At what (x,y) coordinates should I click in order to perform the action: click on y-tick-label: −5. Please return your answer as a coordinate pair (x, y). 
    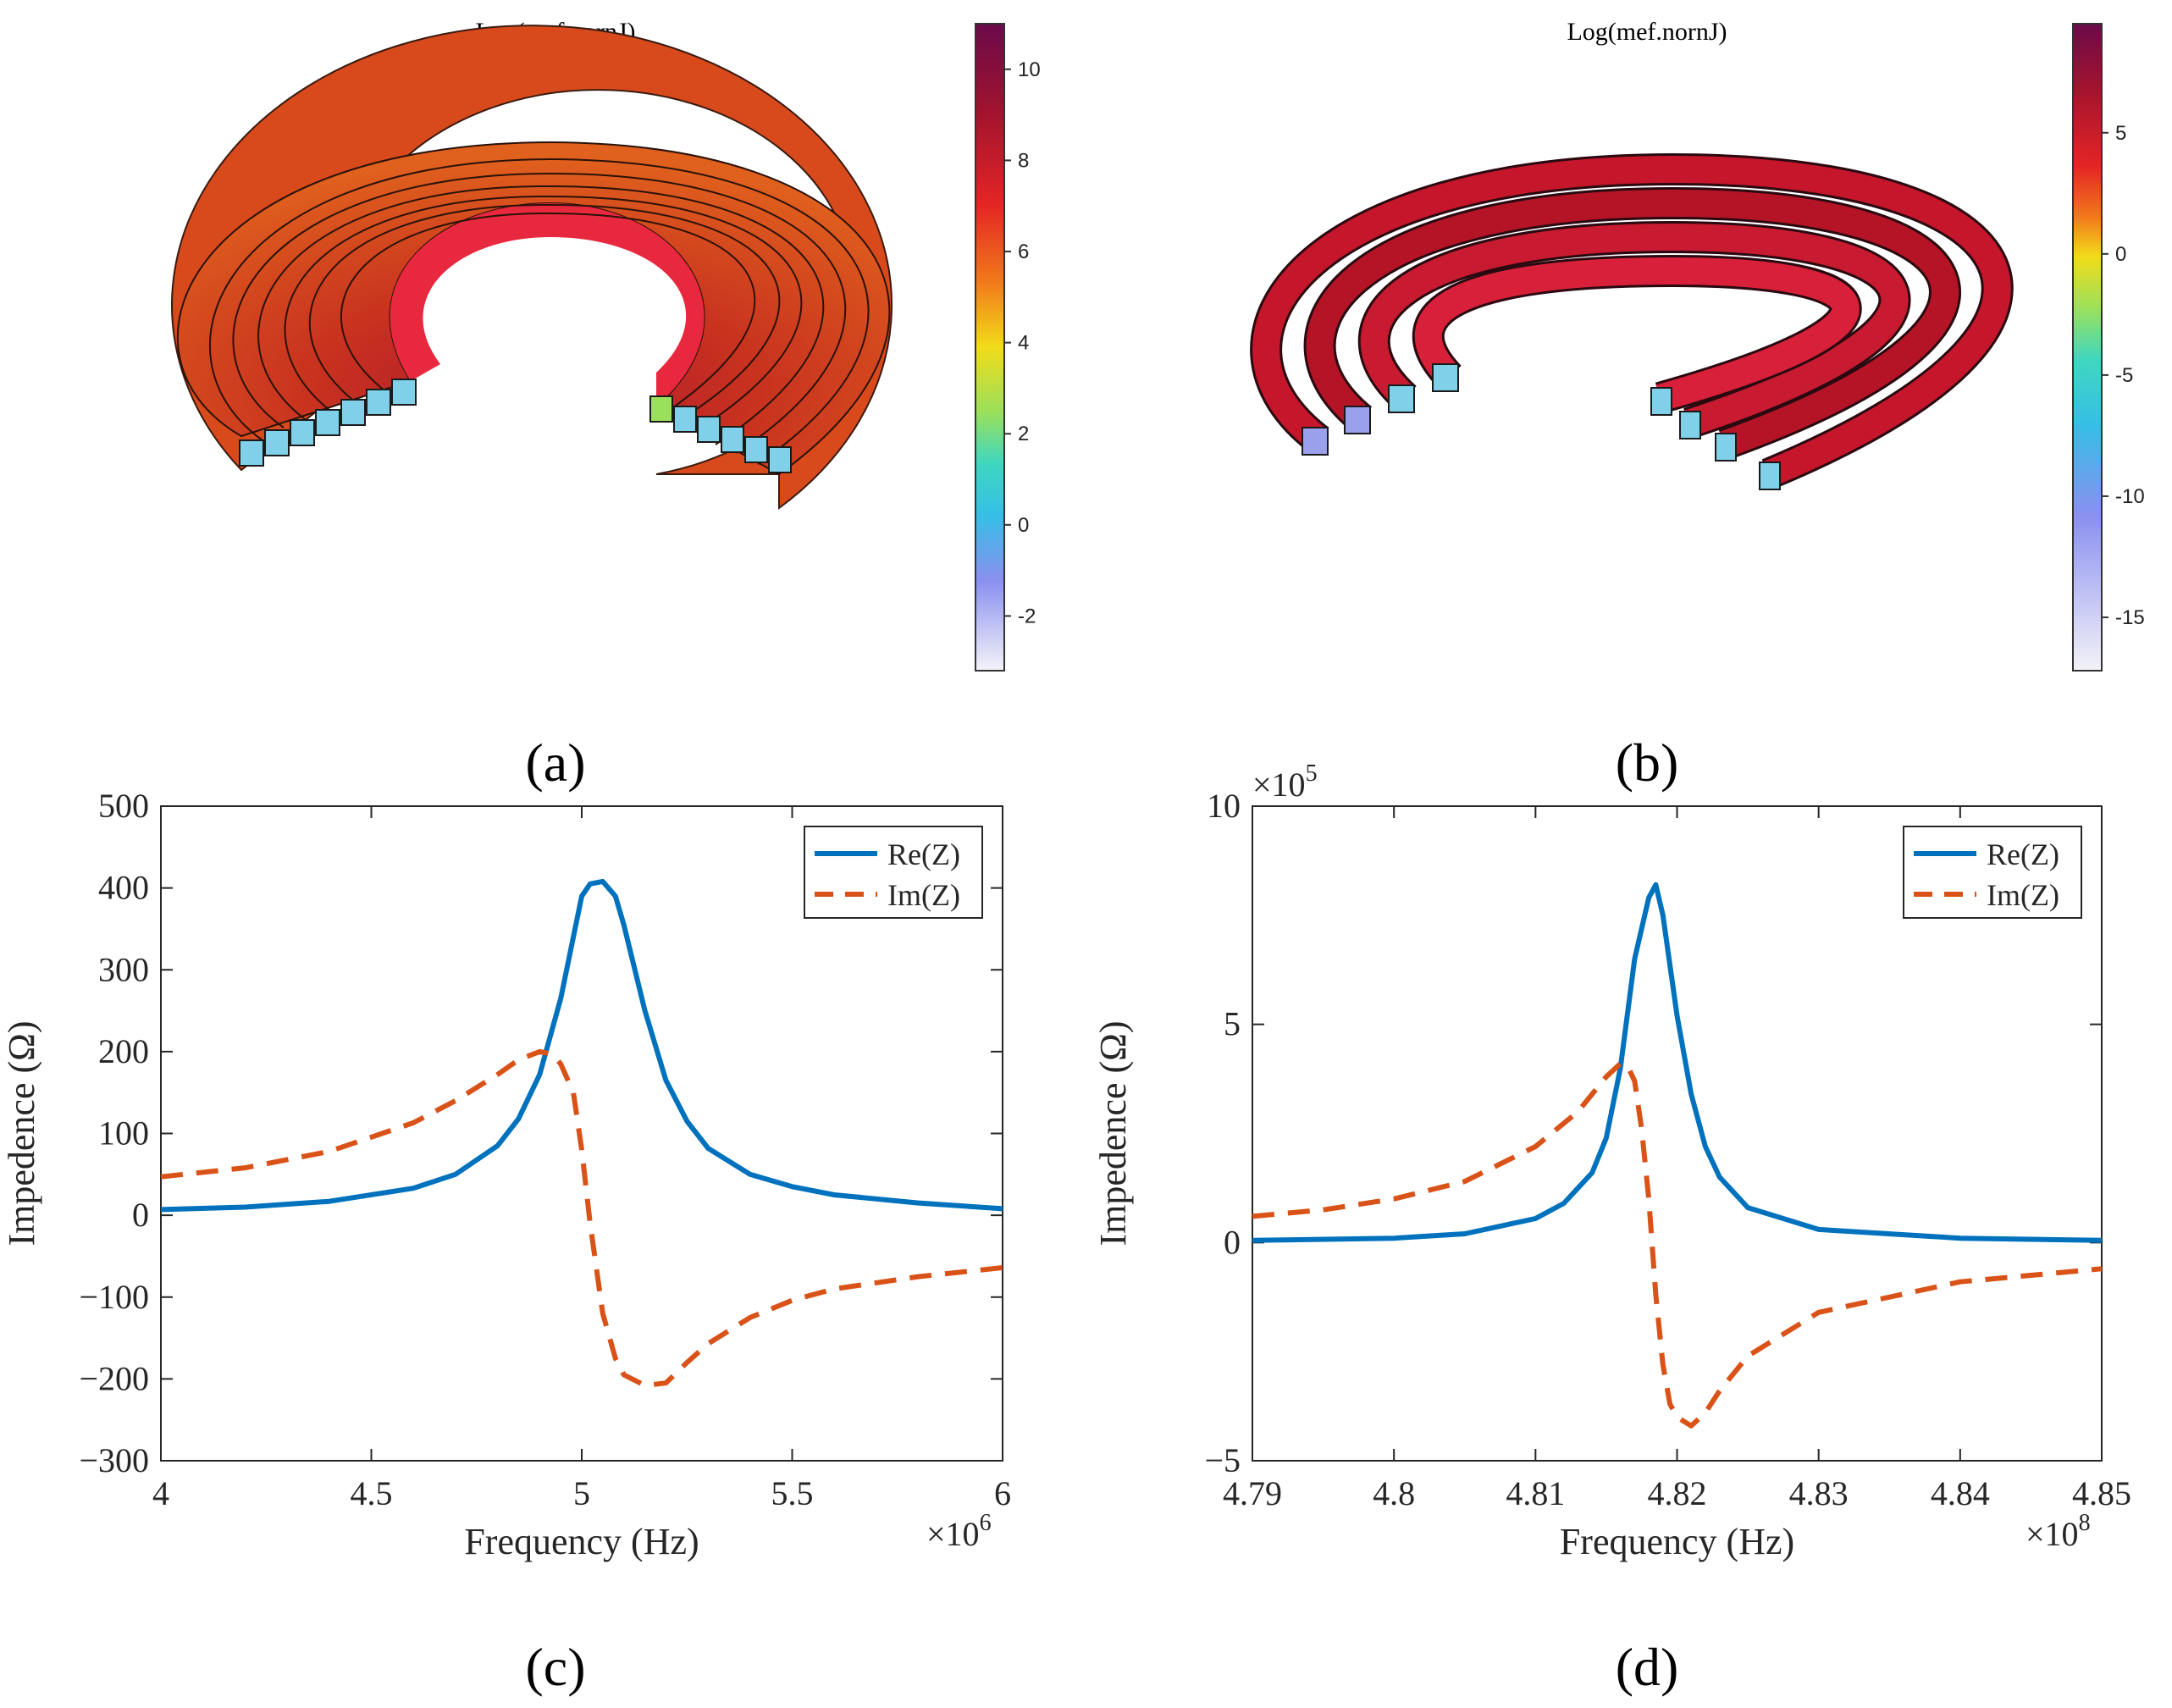
    Looking at the image, I should click on (1222, 1460).